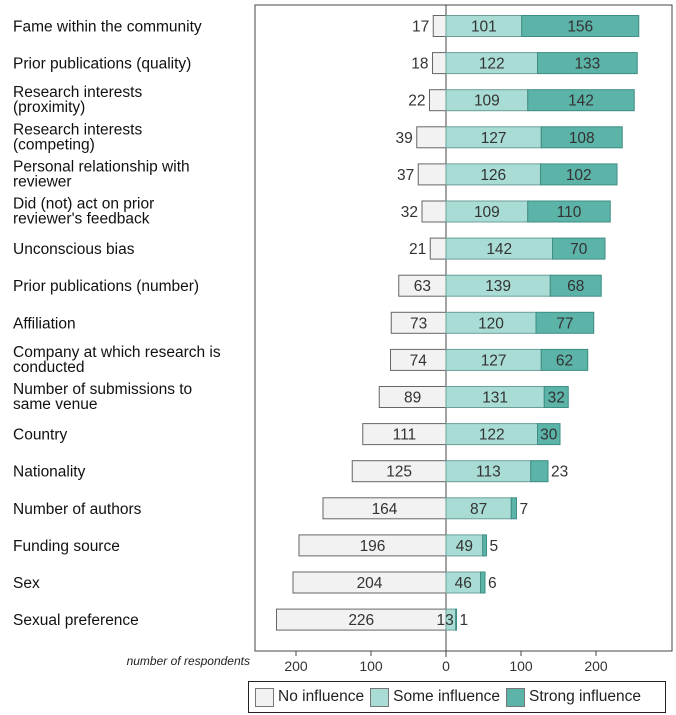 The height and width of the screenshot is (715, 676). What do you see at coordinates (585, 696) in the screenshot?
I see `legend-label-strong-influence: Strong influence` at bounding box center [585, 696].